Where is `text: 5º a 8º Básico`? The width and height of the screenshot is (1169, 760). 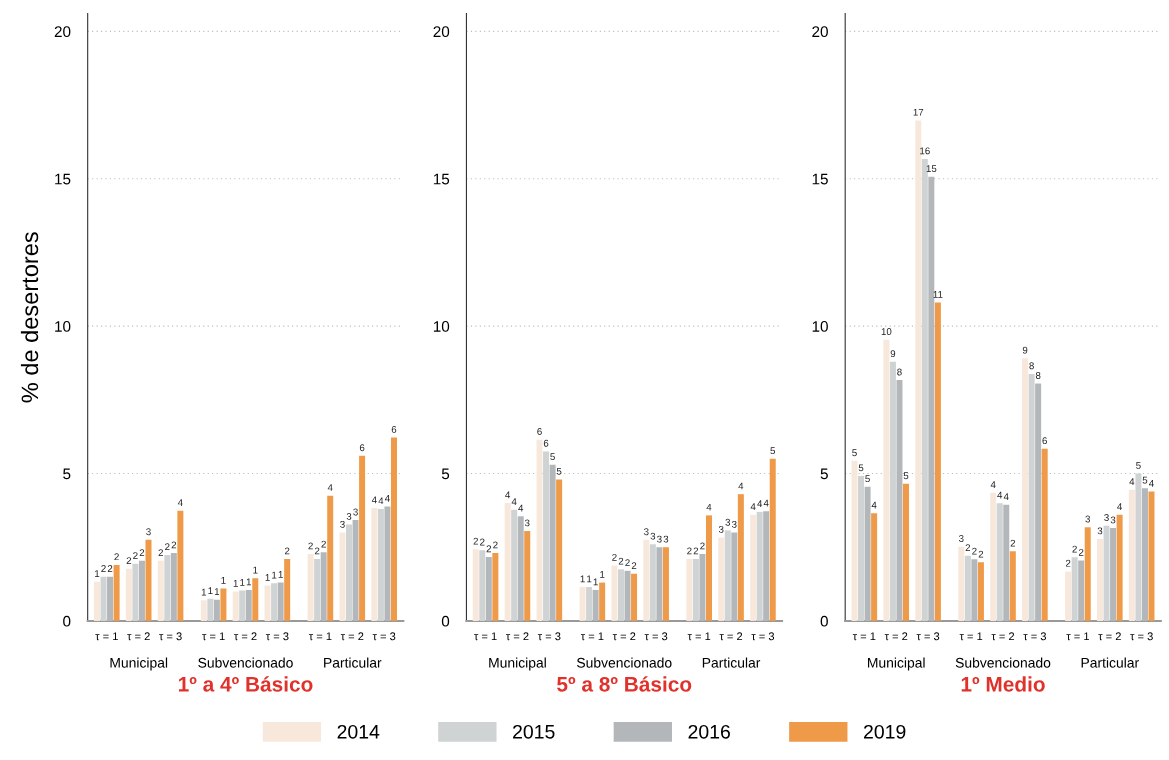 text: 5º a 8º Básico is located at coordinates (624, 684).